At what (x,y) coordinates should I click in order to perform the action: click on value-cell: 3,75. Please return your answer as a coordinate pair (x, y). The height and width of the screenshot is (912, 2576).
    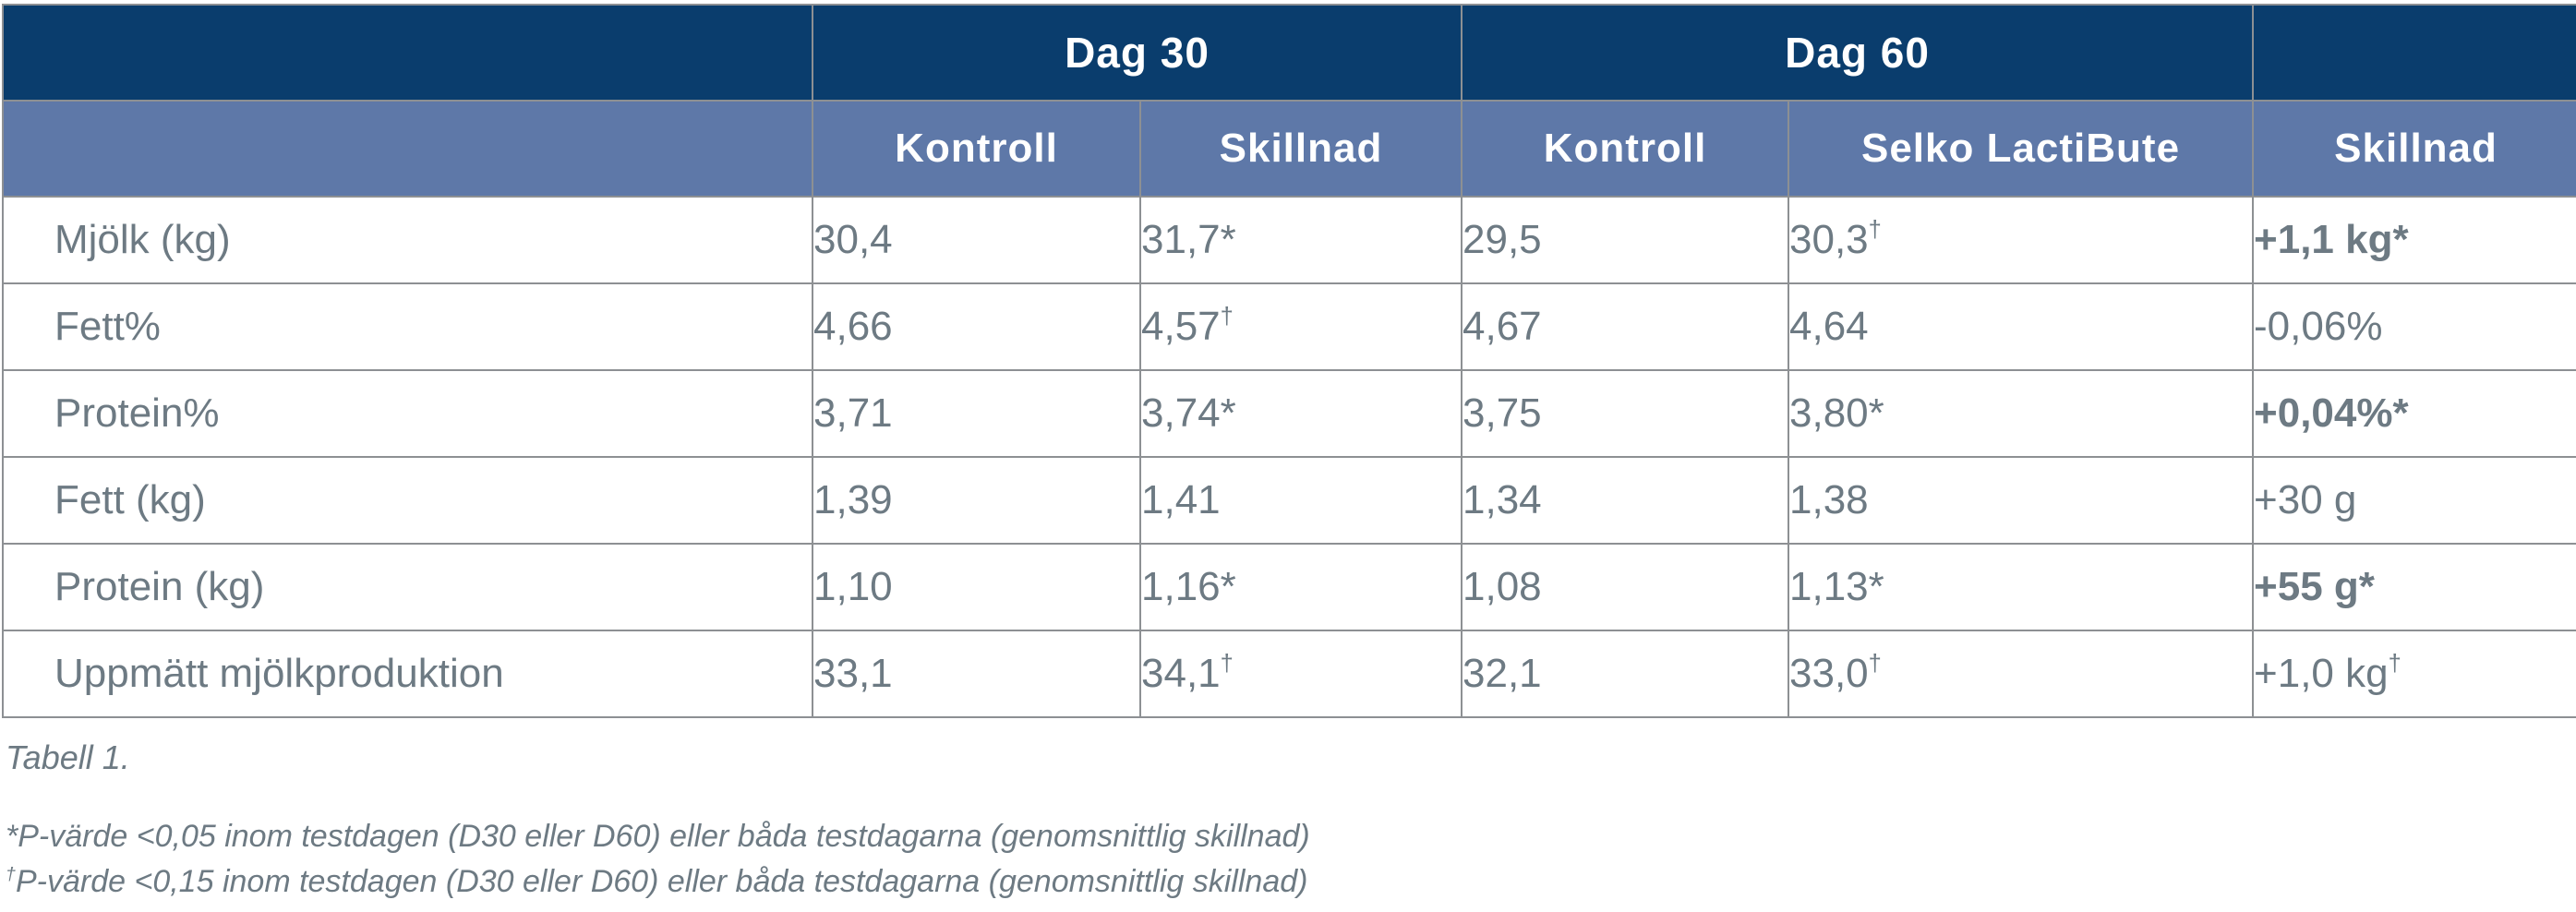
    Looking at the image, I should click on (1625, 413).